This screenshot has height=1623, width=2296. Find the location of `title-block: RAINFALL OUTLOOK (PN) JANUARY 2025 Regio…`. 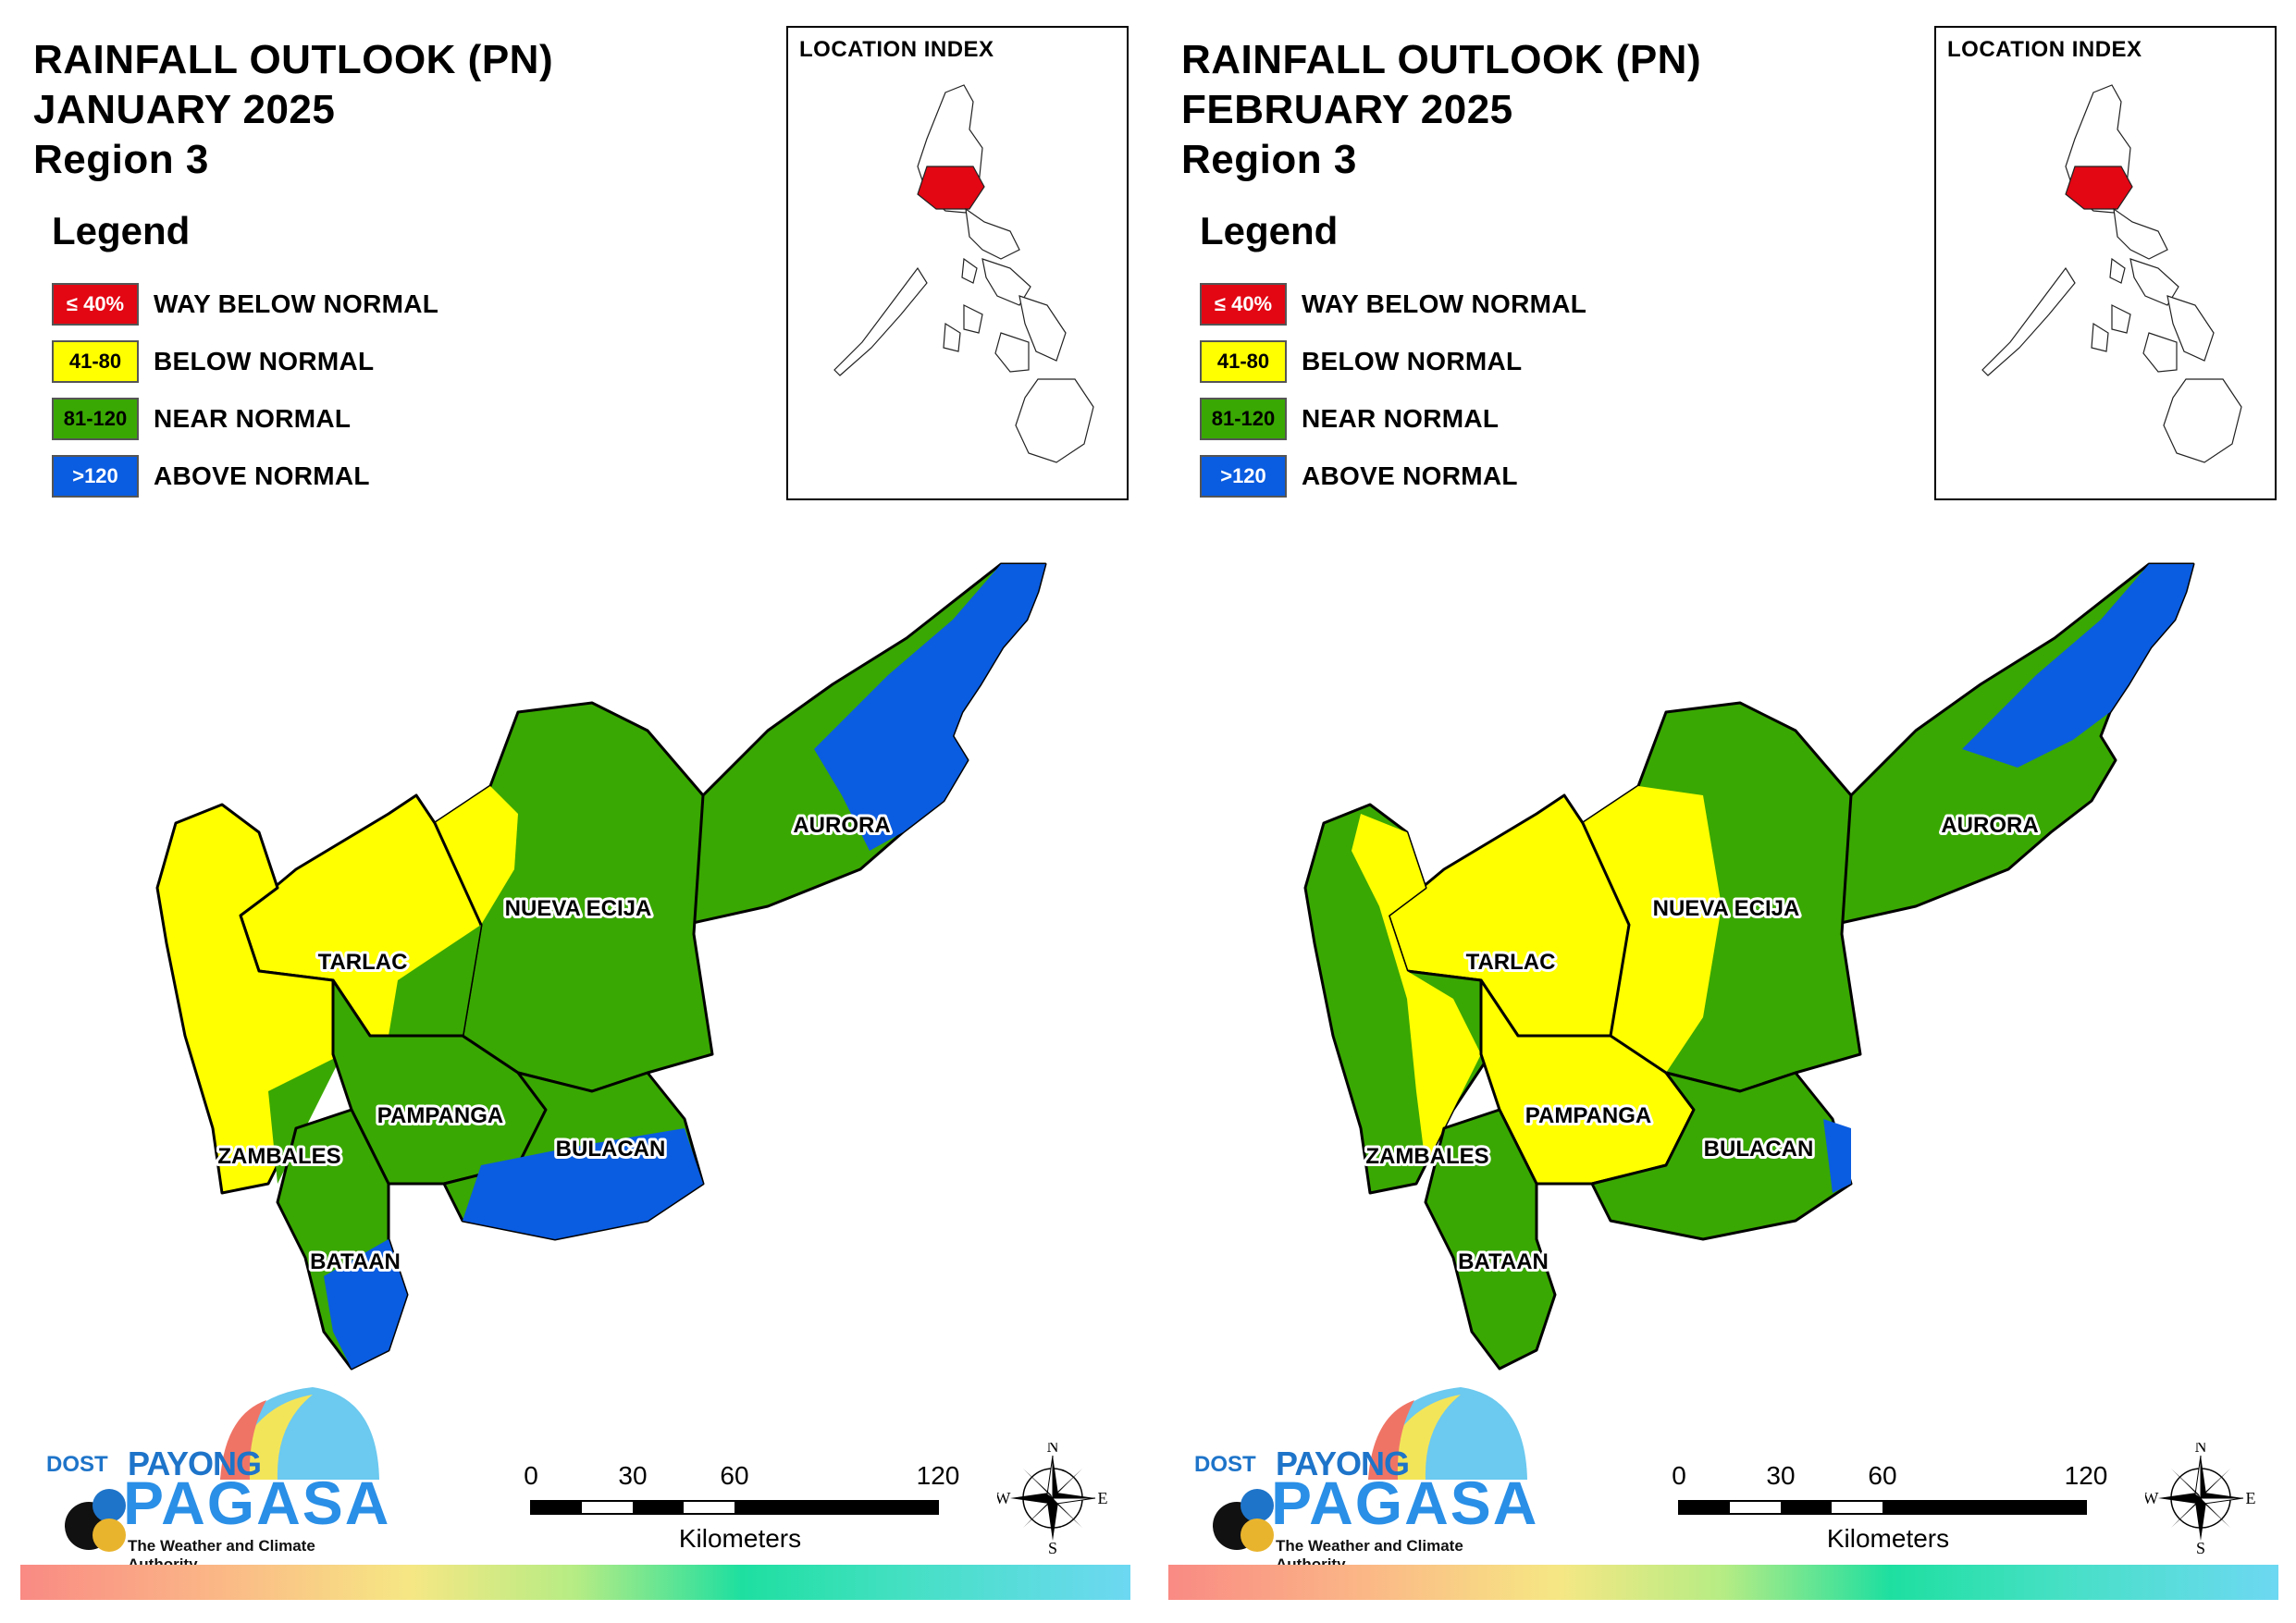

title-block: RAINFALL OUTLOOK (PN) JANUARY 2025 Regio… is located at coordinates (293, 110).